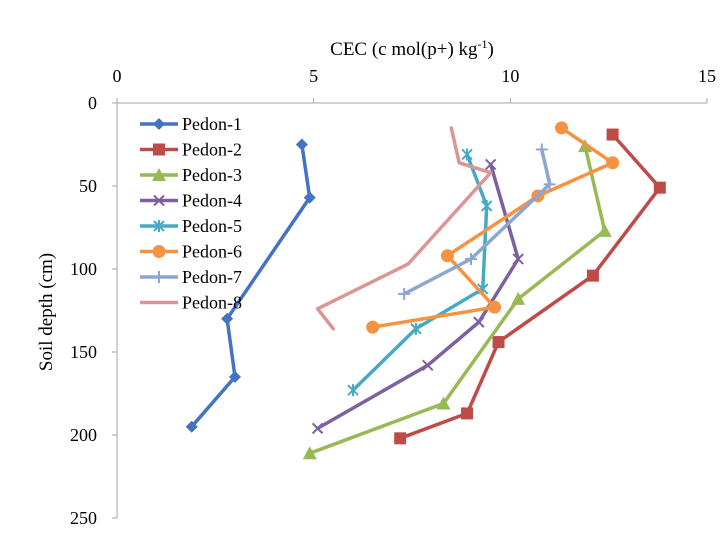 The height and width of the screenshot is (545, 721). Describe the element at coordinates (491, 49) in the screenshot. I see `x-axis-title-tail: )` at that location.